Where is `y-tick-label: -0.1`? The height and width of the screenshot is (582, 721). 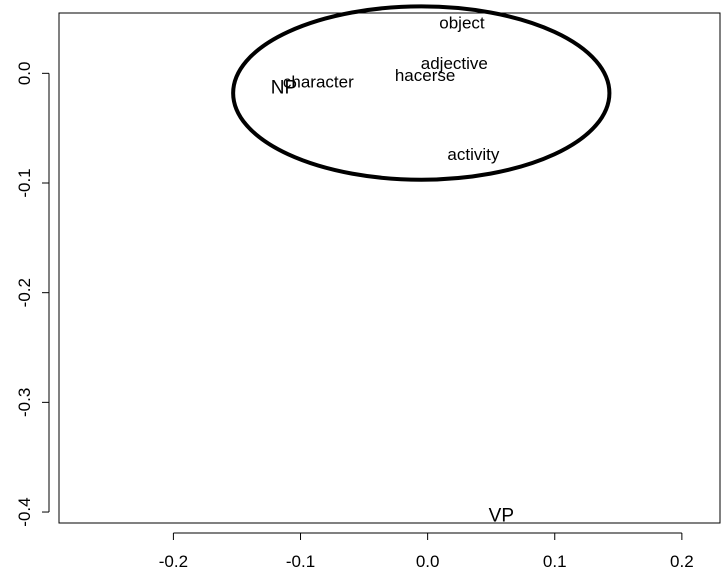
y-tick-label: -0.1 is located at coordinates (24, 182).